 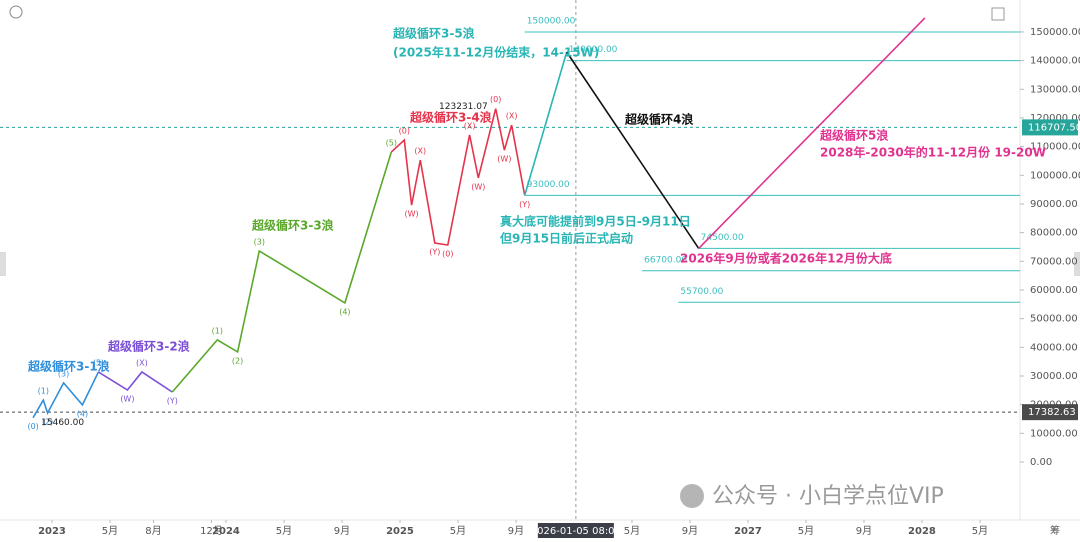 What do you see at coordinates (853, 135) in the screenshot?
I see `annotation: 超级循环5浪` at bounding box center [853, 135].